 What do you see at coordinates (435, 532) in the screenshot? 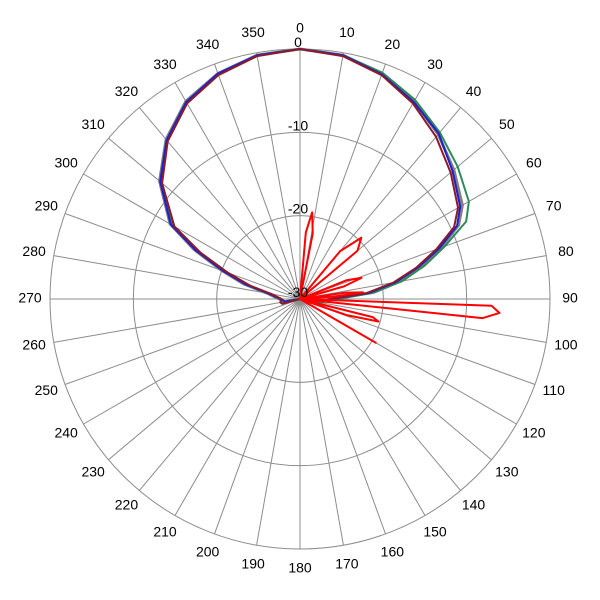
I see `angle-tick-label: 150` at bounding box center [435, 532].